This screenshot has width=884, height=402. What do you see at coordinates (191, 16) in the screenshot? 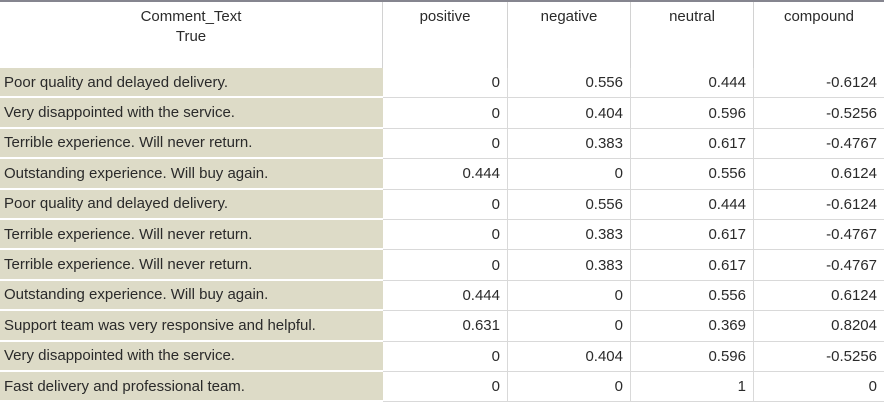
I see `index-header-name: Comment_Text` at bounding box center [191, 16].